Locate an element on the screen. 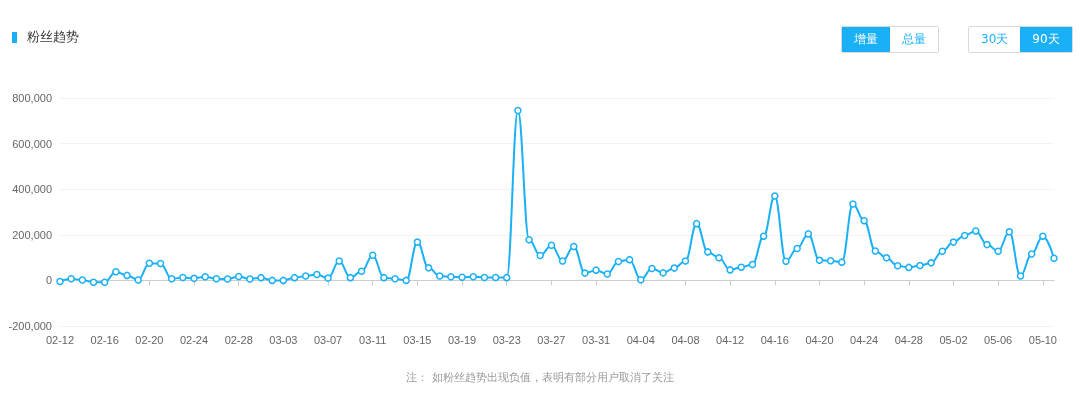 The image size is (1080, 406). text: 30天 is located at coordinates (995, 39).